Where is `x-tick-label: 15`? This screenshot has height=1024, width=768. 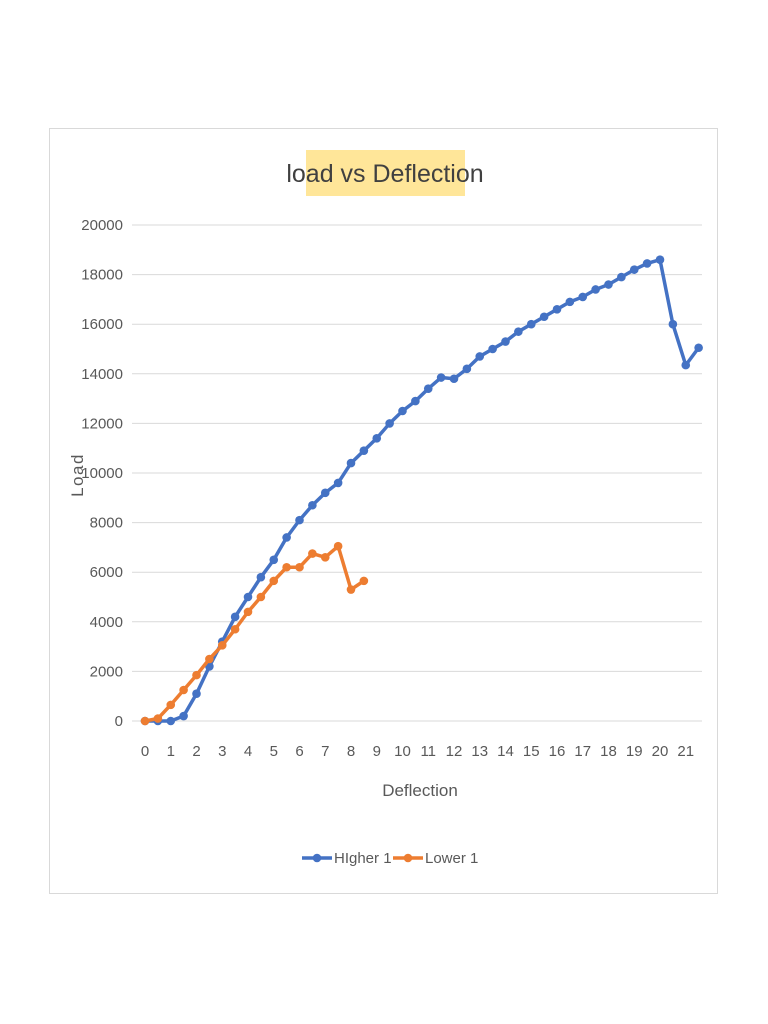 x-tick-label: 15 is located at coordinates (531, 751).